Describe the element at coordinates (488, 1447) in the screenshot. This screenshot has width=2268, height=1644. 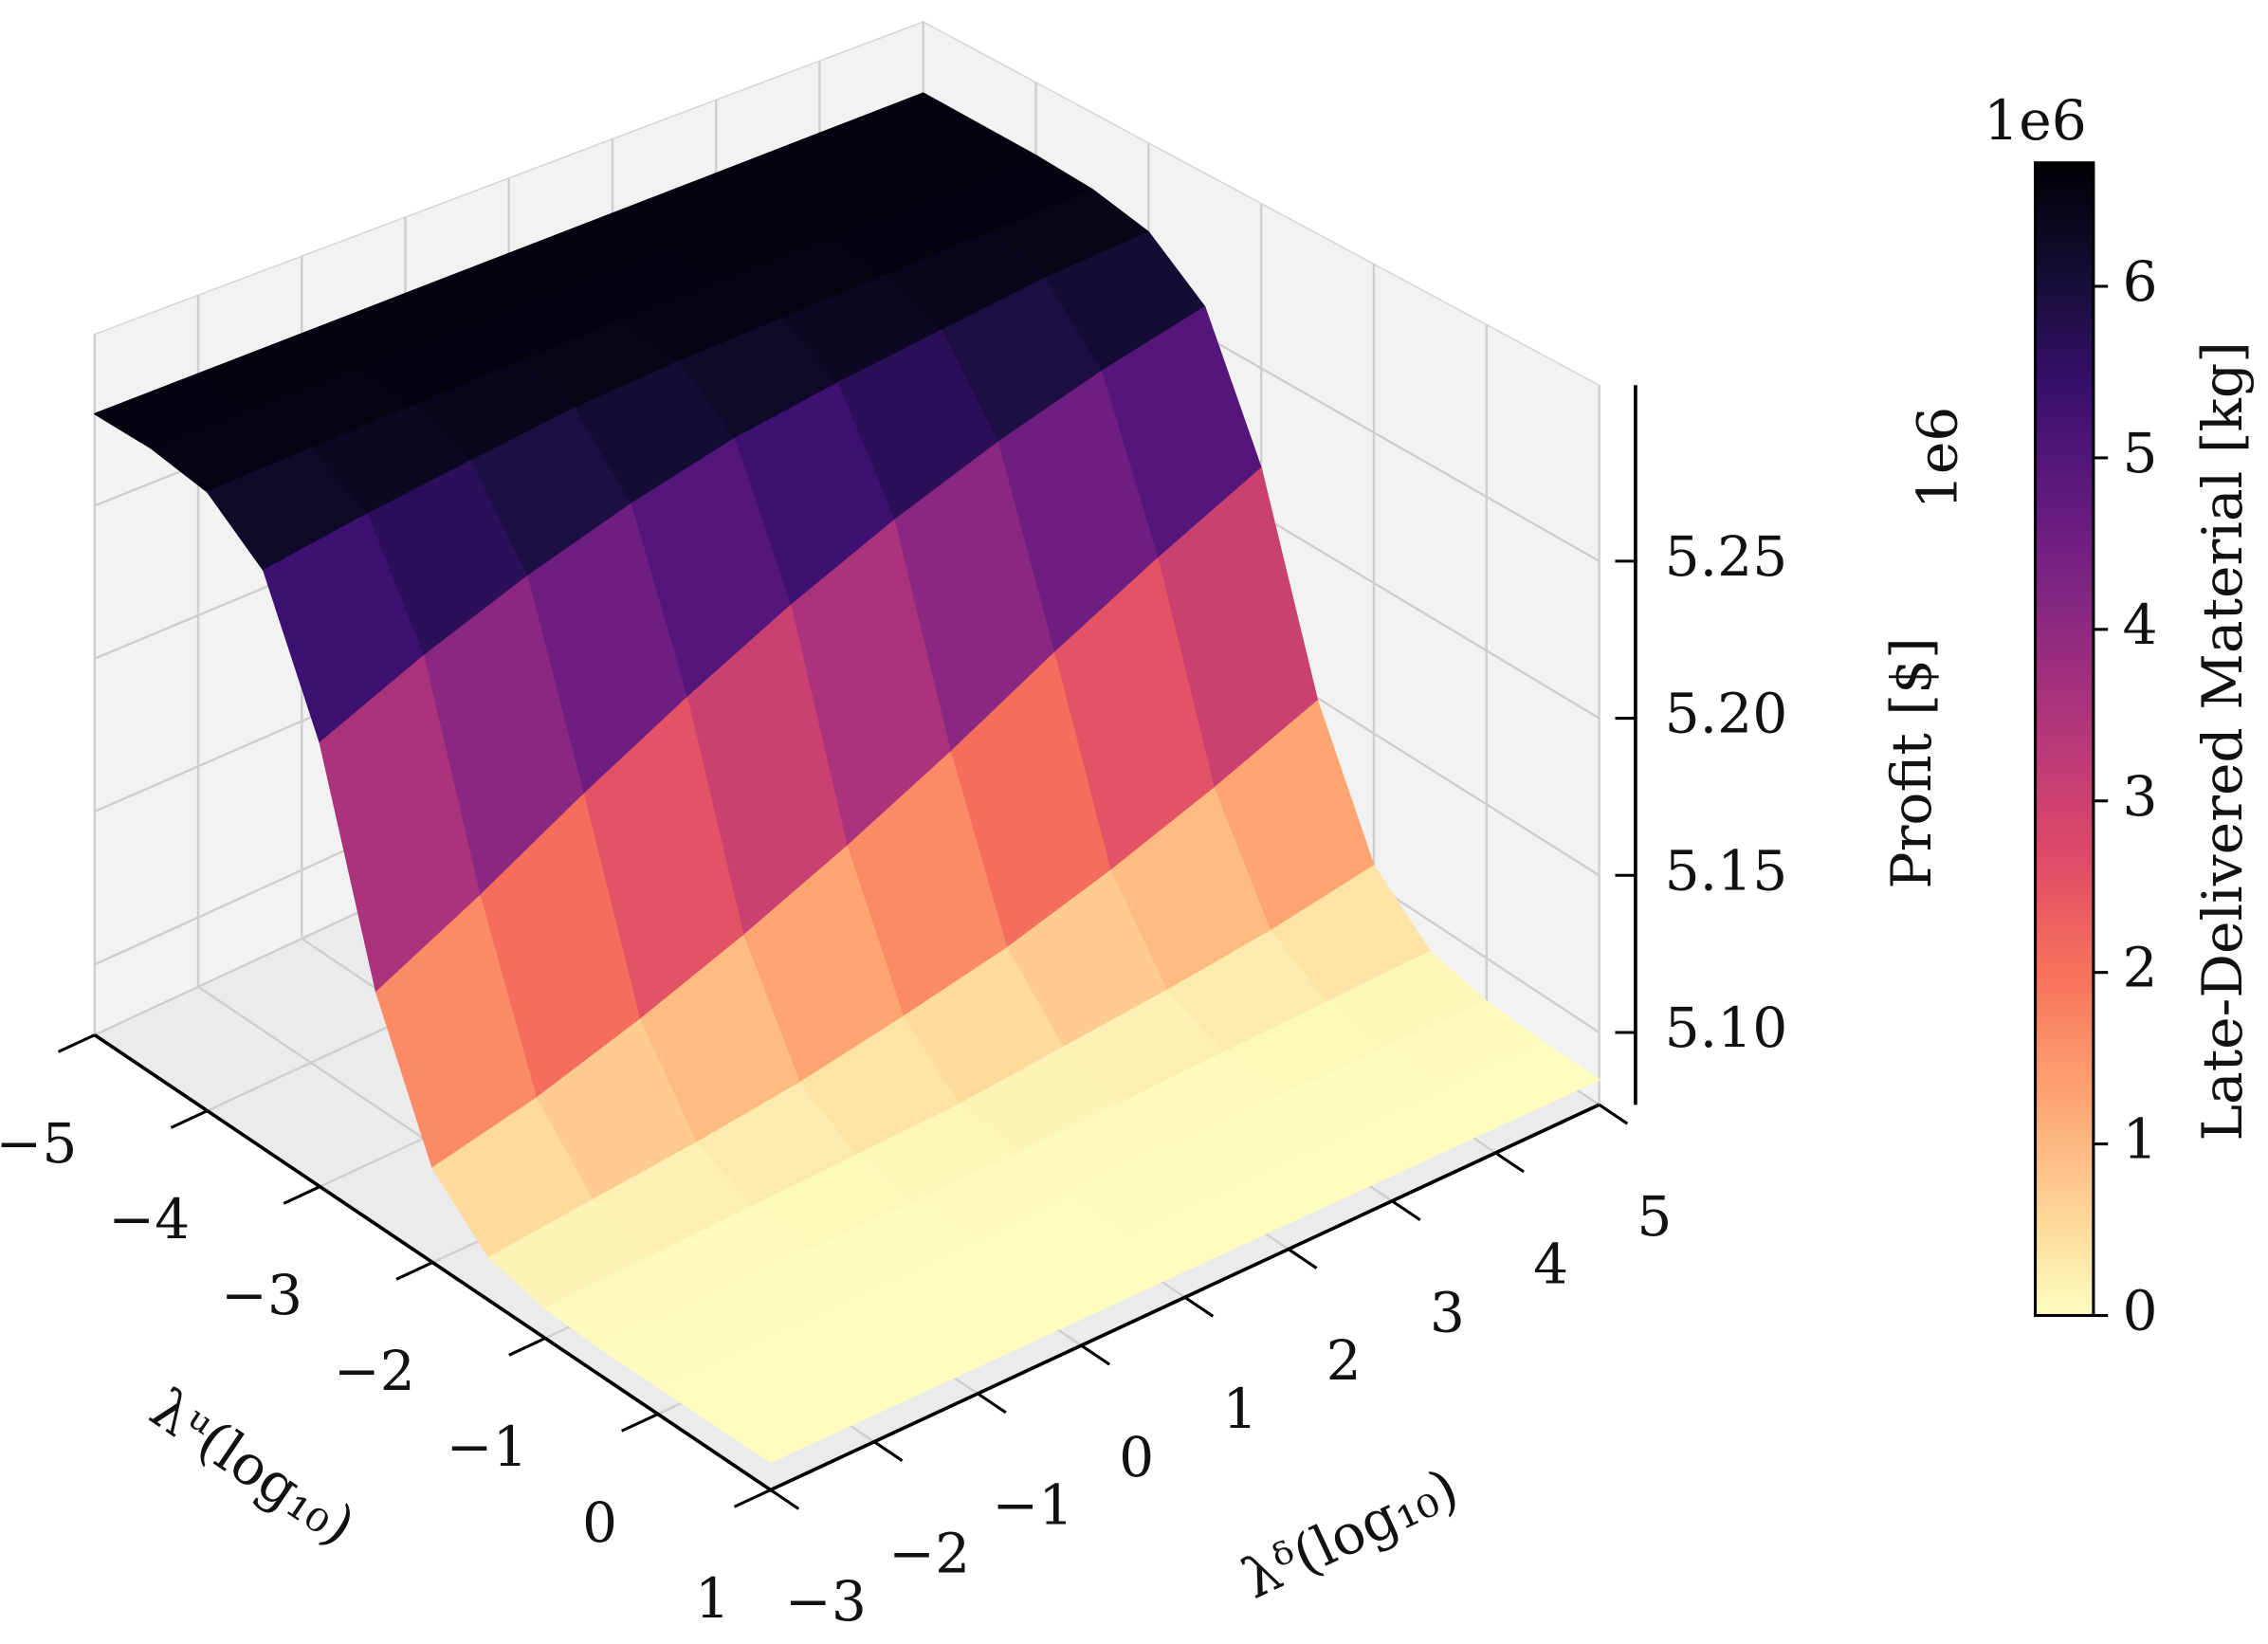
I see `x-tick-label: −1` at that location.